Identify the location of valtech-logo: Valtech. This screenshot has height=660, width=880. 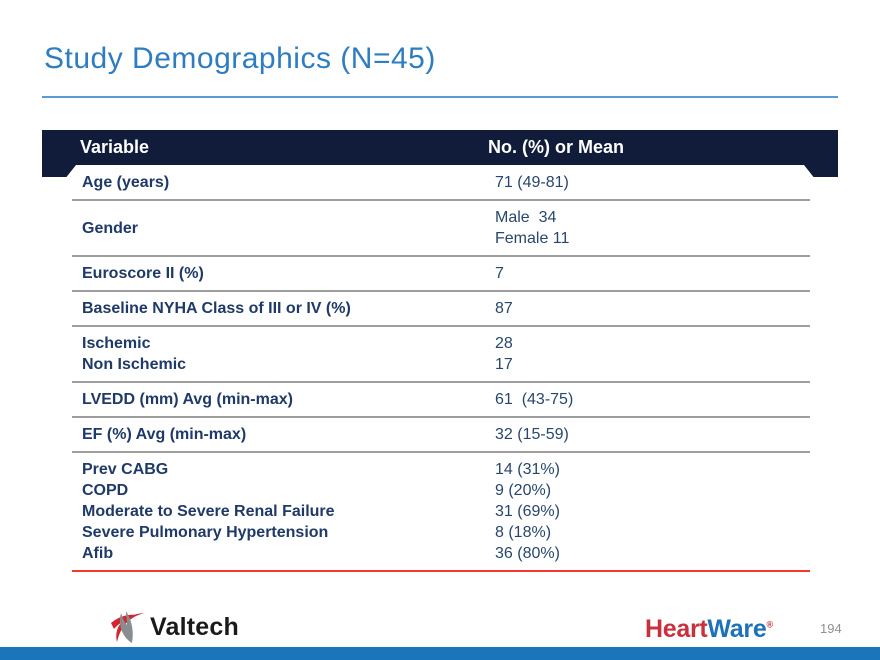
(173, 627).